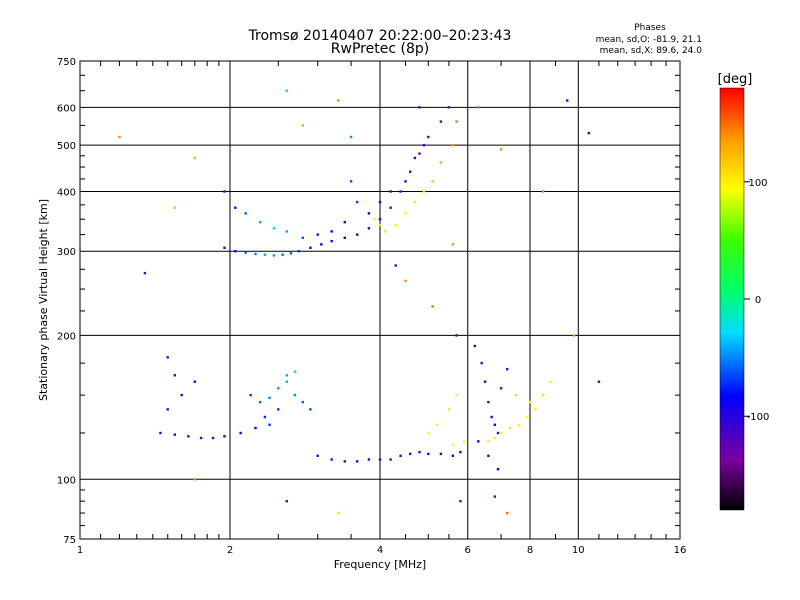 Image resolution: width=800 pixels, height=600 pixels. Describe the element at coordinates (66, 146) in the screenshot. I see `y-tick-label: 500` at that location.